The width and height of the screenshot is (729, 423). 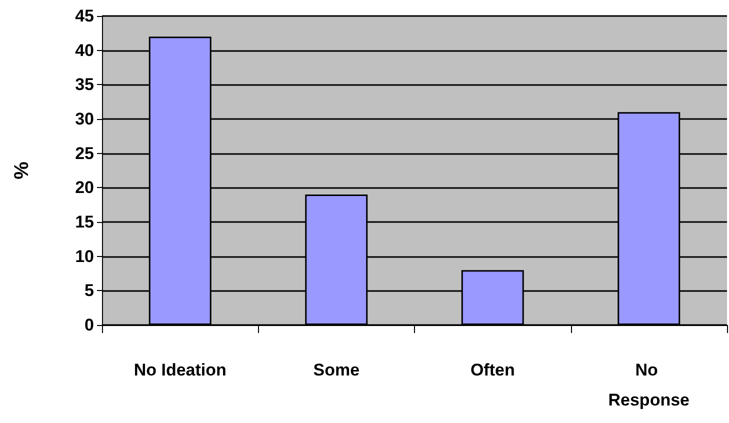 I want to click on y-tick-label: 5, so click(x=89, y=290).